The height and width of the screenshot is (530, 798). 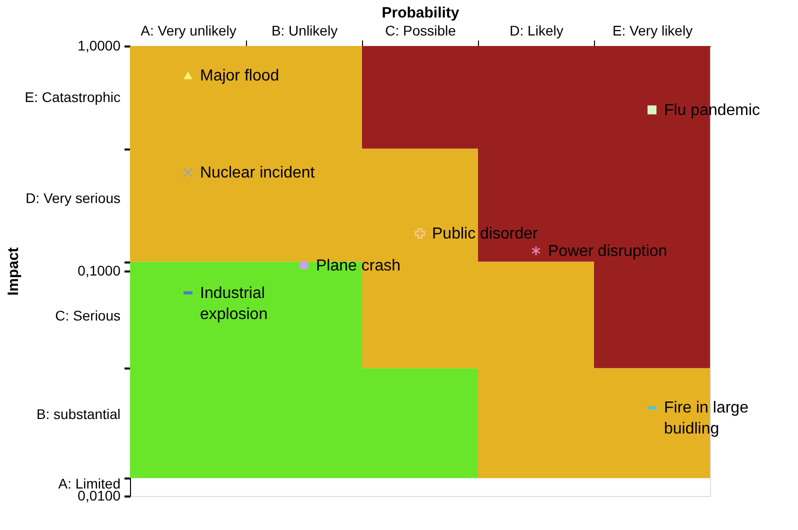 I want to click on y-tick-label: C: Serious, so click(x=87, y=316).